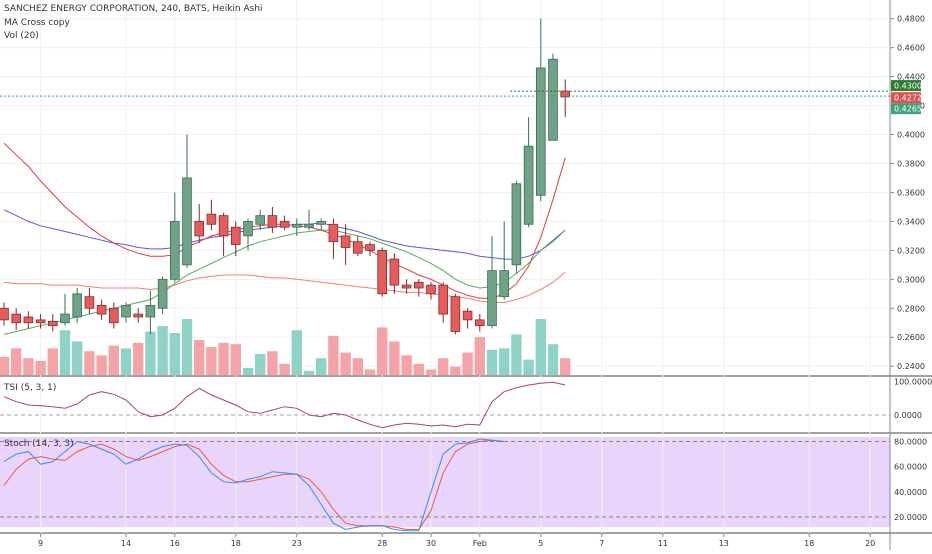 The width and height of the screenshot is (932, 554). What do you see at coordinates (913, 382) in the screenshot?
I see `tsi-tick-label: 100.0000` at bounding box center [913, 382].